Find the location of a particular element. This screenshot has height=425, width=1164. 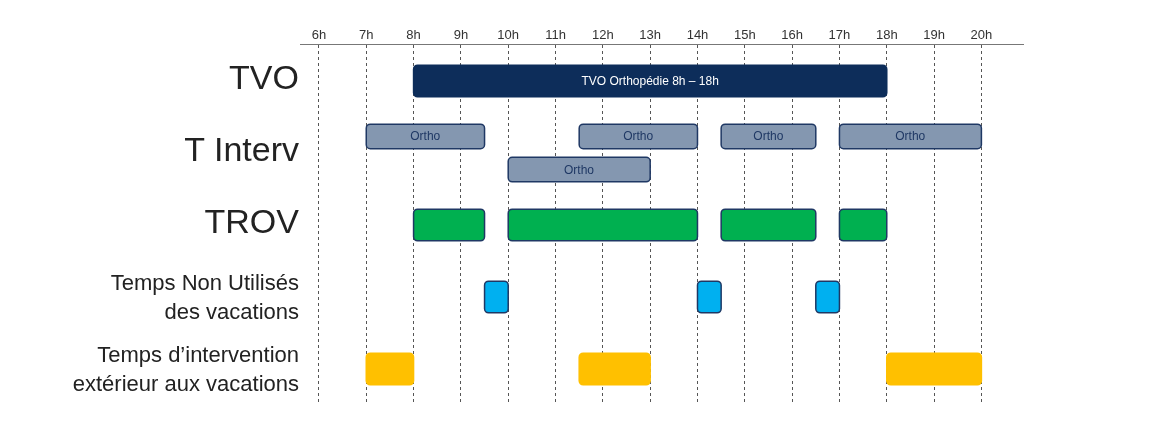

y-tick-label: TROV is located at coordinates (252, 220).